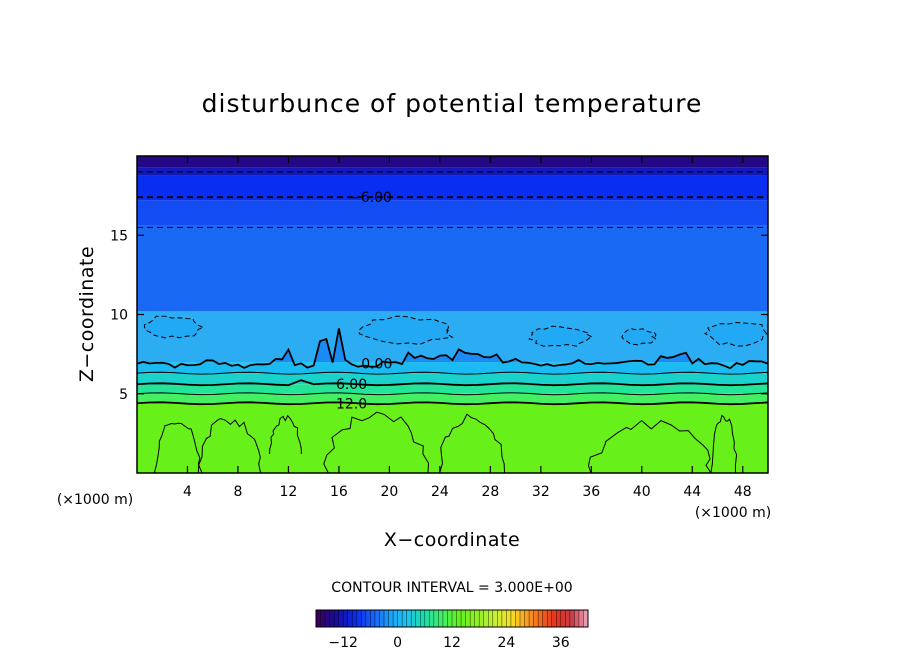 This screenshot has width=904, height=654. I want to click on y-axis-label: Z−coordinate, so click(87, 314).